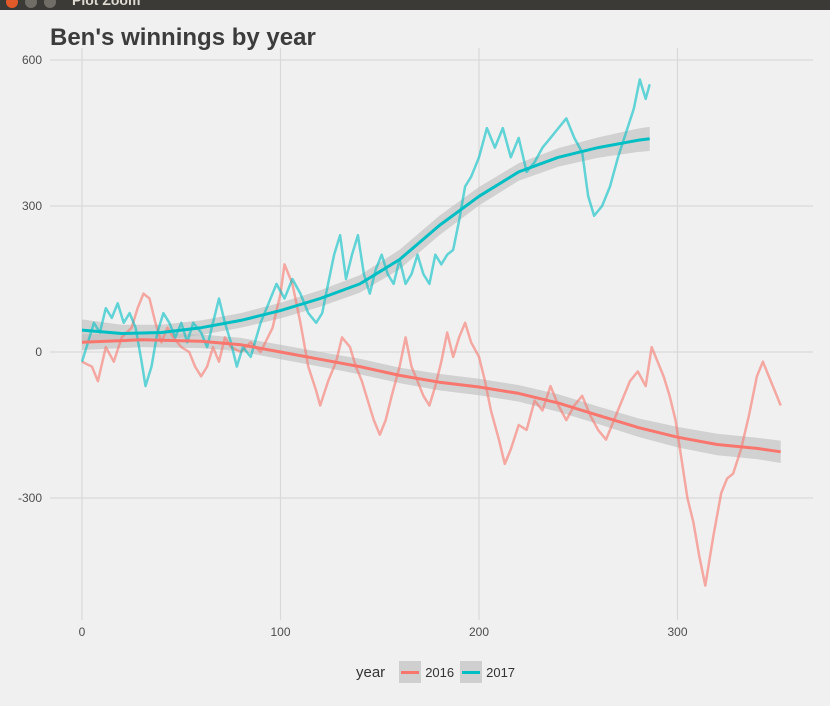 The width and height of the screenshot is (830, 706). I want to click on smooth-line-2016, so click(431, 396).